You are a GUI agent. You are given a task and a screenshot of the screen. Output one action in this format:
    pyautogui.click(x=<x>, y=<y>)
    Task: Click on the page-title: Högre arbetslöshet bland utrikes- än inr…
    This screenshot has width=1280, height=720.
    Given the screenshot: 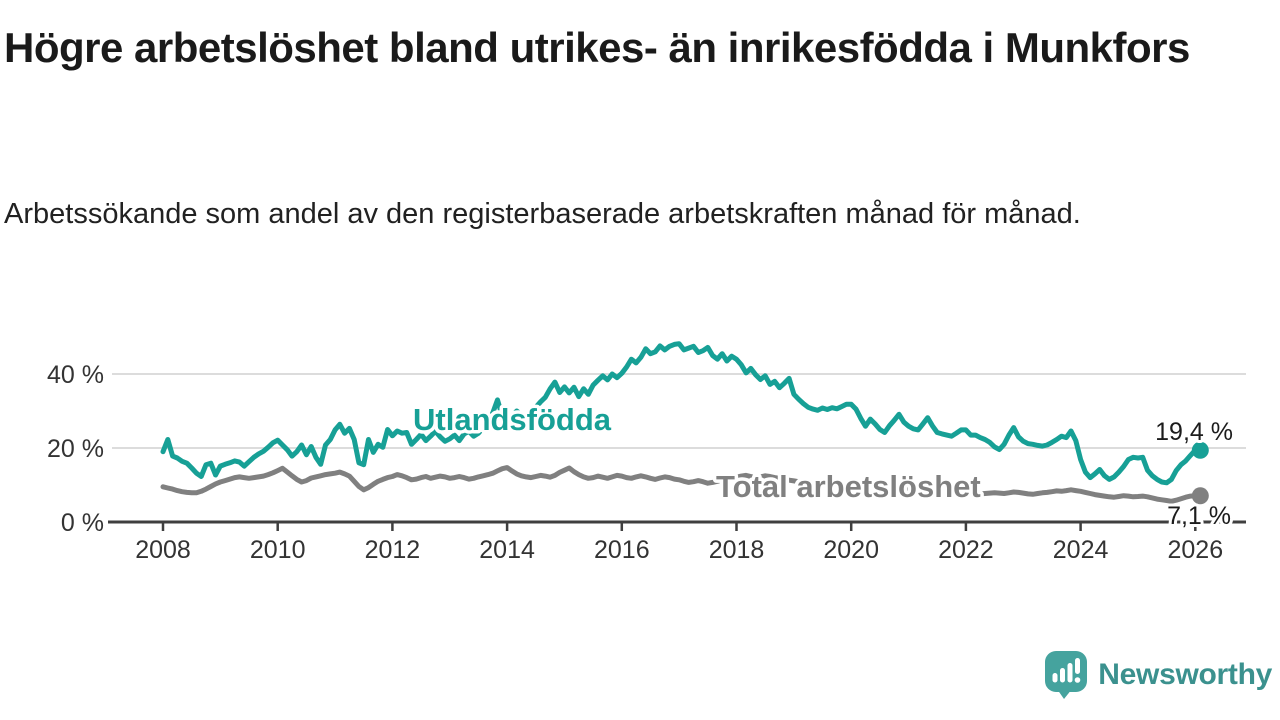 What is the action you would take?
    pyautogui.click(x=597, y=47)
    